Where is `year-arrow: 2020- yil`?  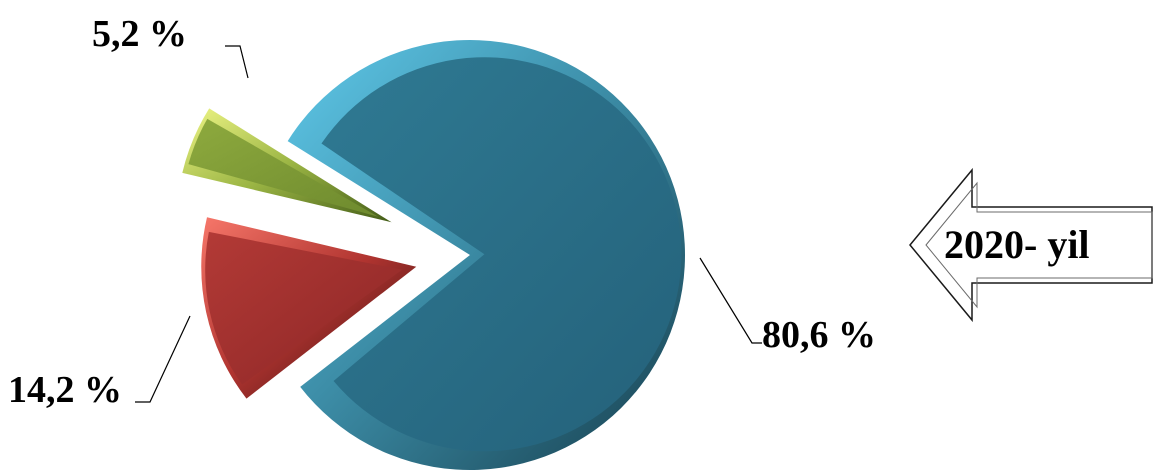 year-arrow: 2020- yil is located at coordinates (1031, 245).